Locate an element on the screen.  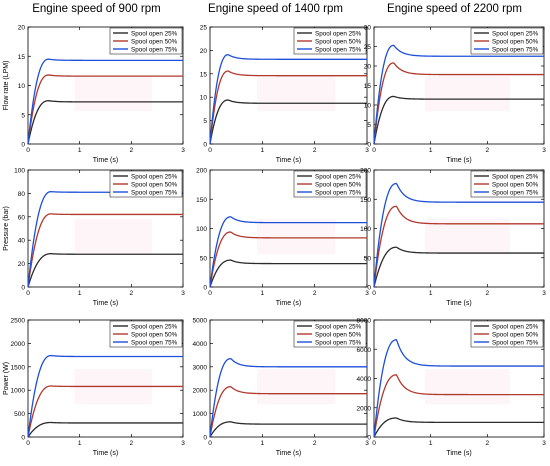
y-axis-label: Flow rate (LPM) is located at coordinates (6, 86).